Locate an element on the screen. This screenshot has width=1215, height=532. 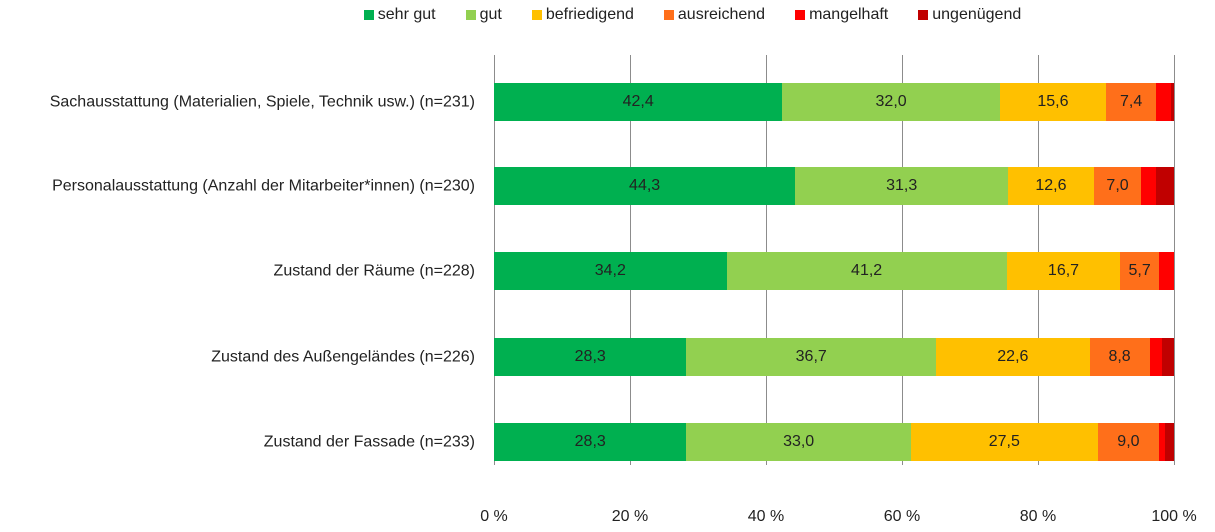
data-label: 12,6 is located at coordinates (1051, 185).